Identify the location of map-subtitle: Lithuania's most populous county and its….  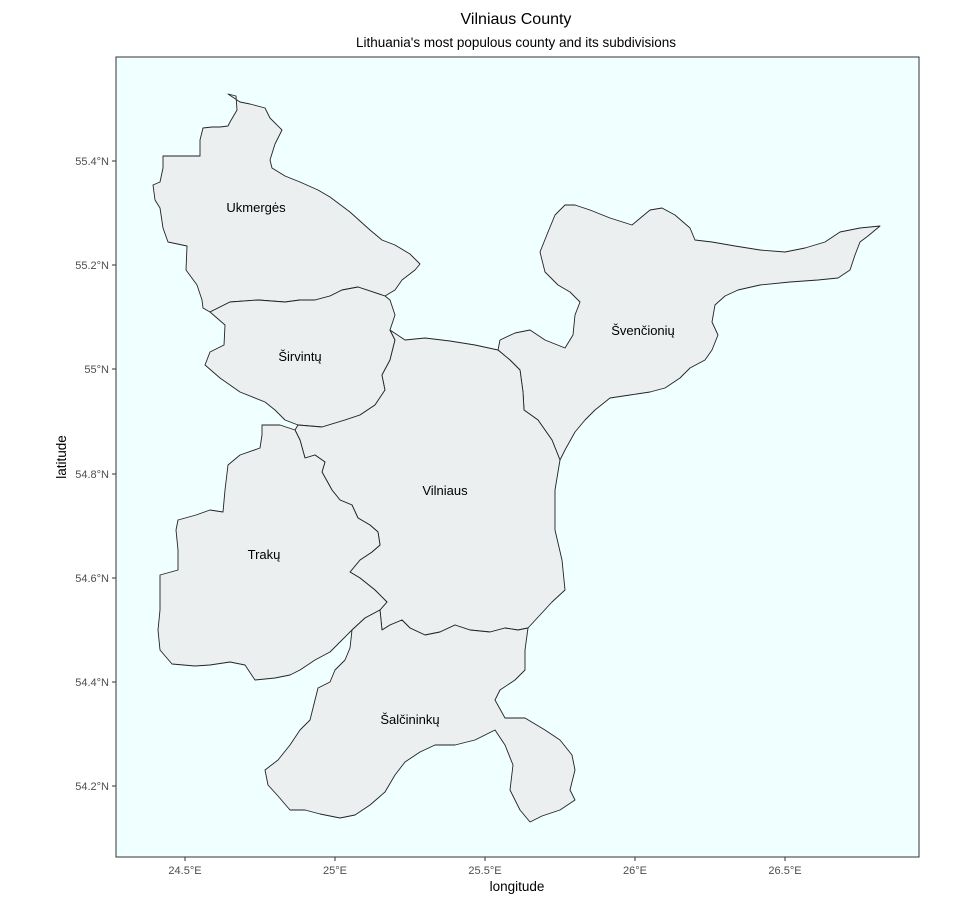
(516, 42).